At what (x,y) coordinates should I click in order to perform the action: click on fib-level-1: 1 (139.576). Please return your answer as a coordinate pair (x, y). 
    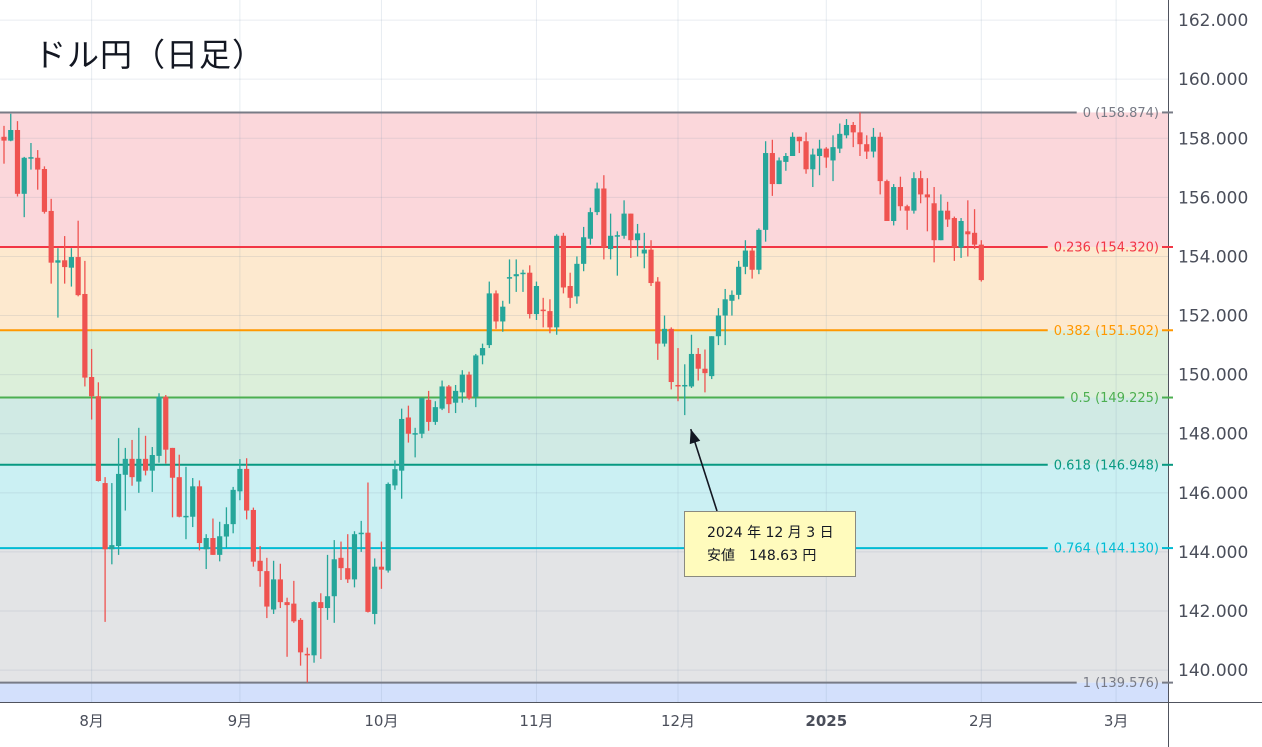
    Looking at the image, I should click on (584, 683).